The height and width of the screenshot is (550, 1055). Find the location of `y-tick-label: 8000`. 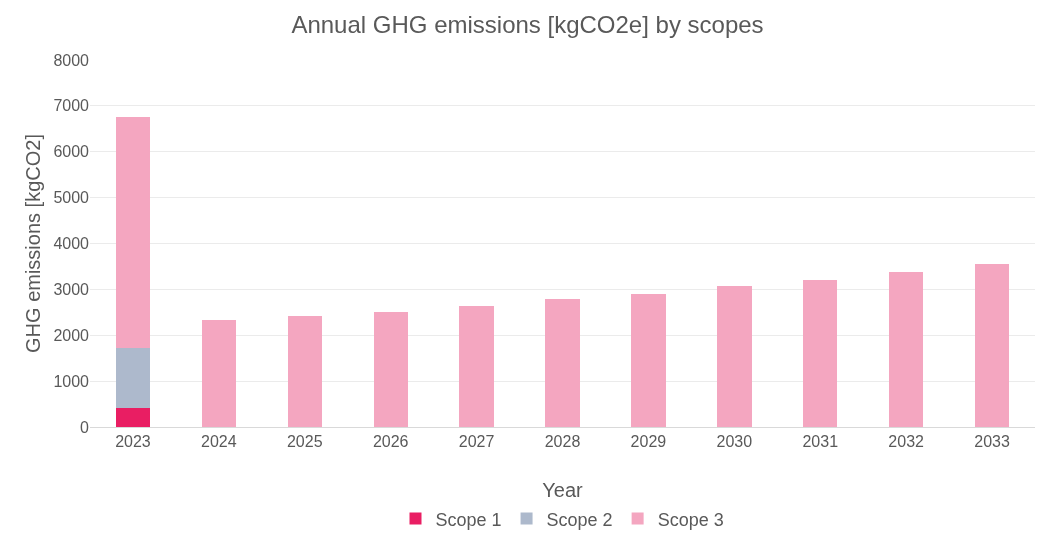

y-tick-label: 8000 is located at coordinates (71, 60).